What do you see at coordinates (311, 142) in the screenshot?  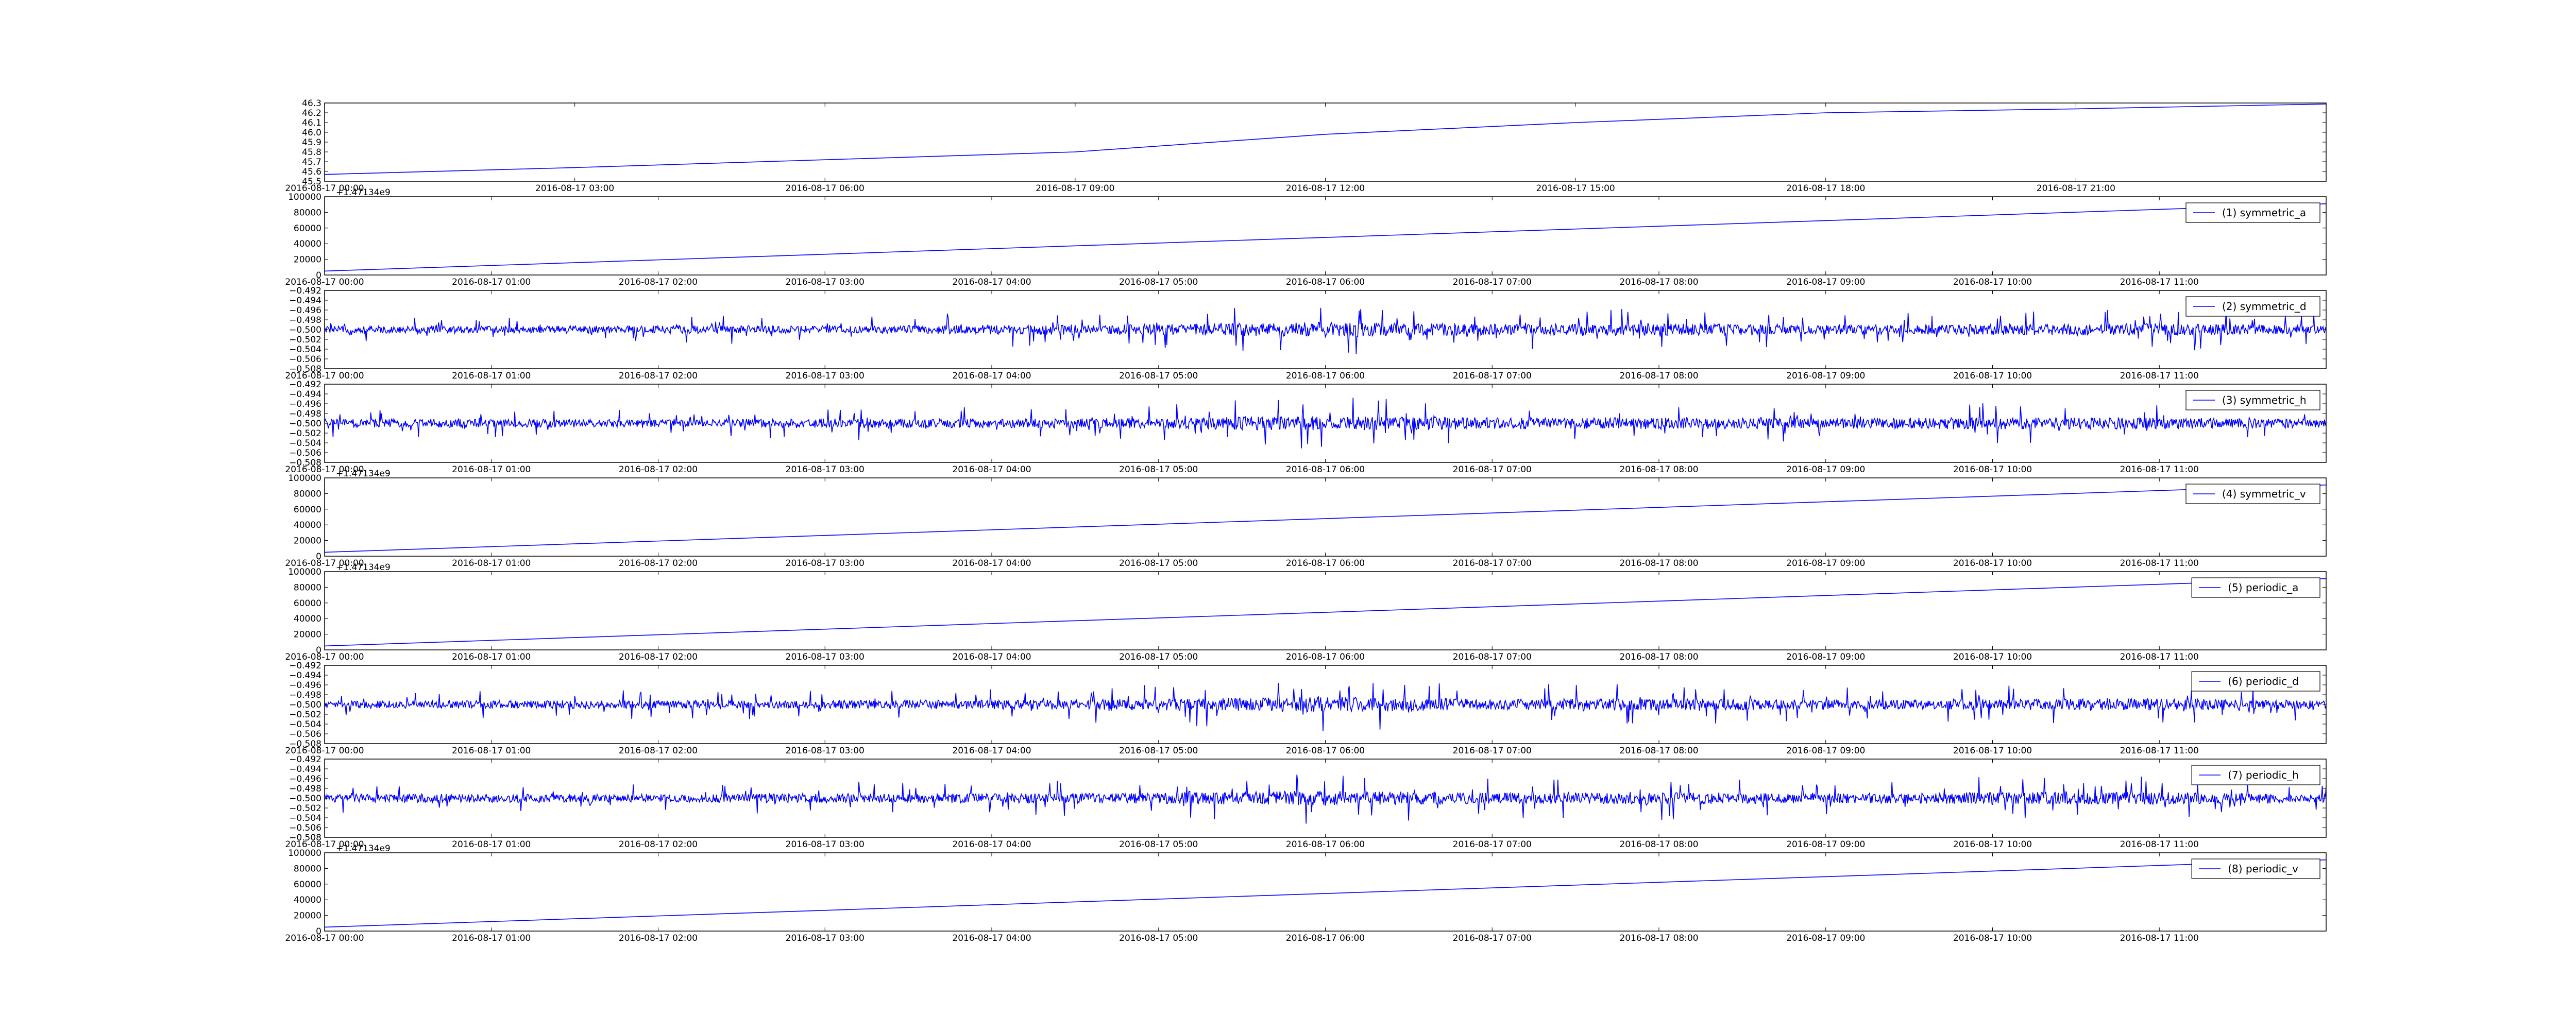 I see `y-tick-label: 45.9` at bounding box center [311, 142].